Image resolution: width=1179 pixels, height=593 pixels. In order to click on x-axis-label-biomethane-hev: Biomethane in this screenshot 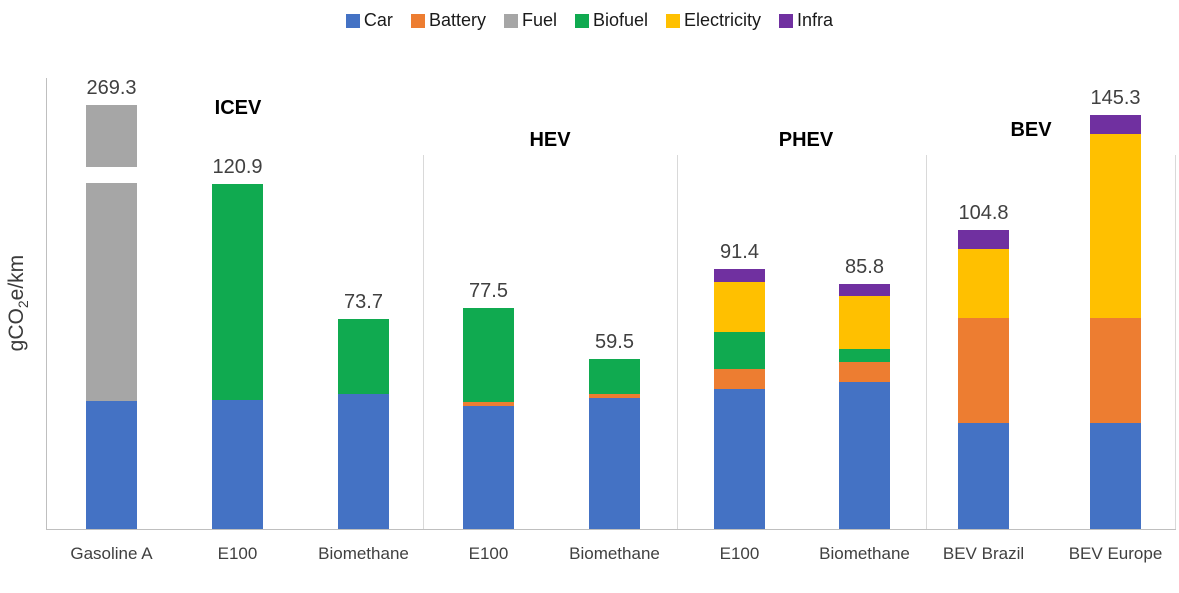, I will do `click(614, 553)`.